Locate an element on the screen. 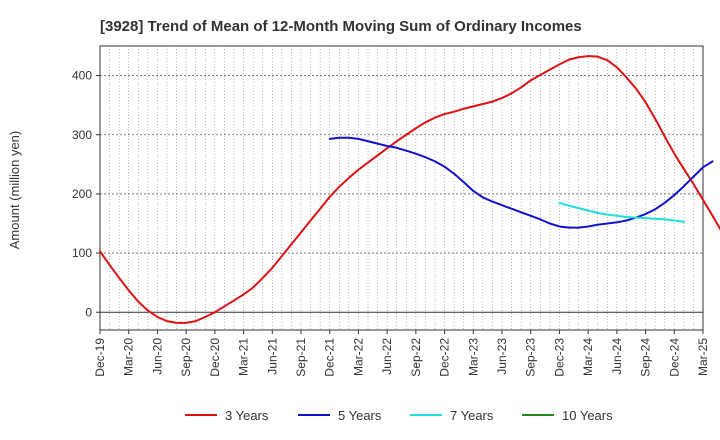  x-tick-label: Sep-23 is located at coordinates (531, 357).